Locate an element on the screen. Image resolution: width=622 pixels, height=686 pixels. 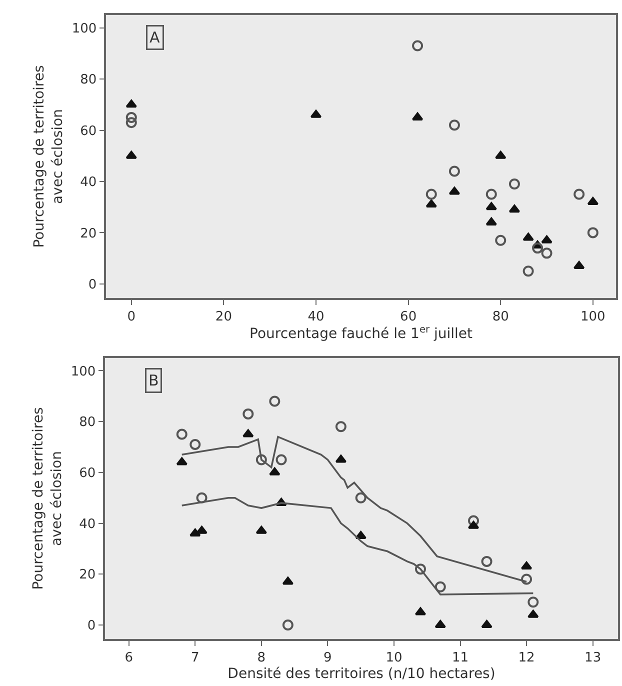
x-tick-label: 20 is located at coordinates (223, 316).